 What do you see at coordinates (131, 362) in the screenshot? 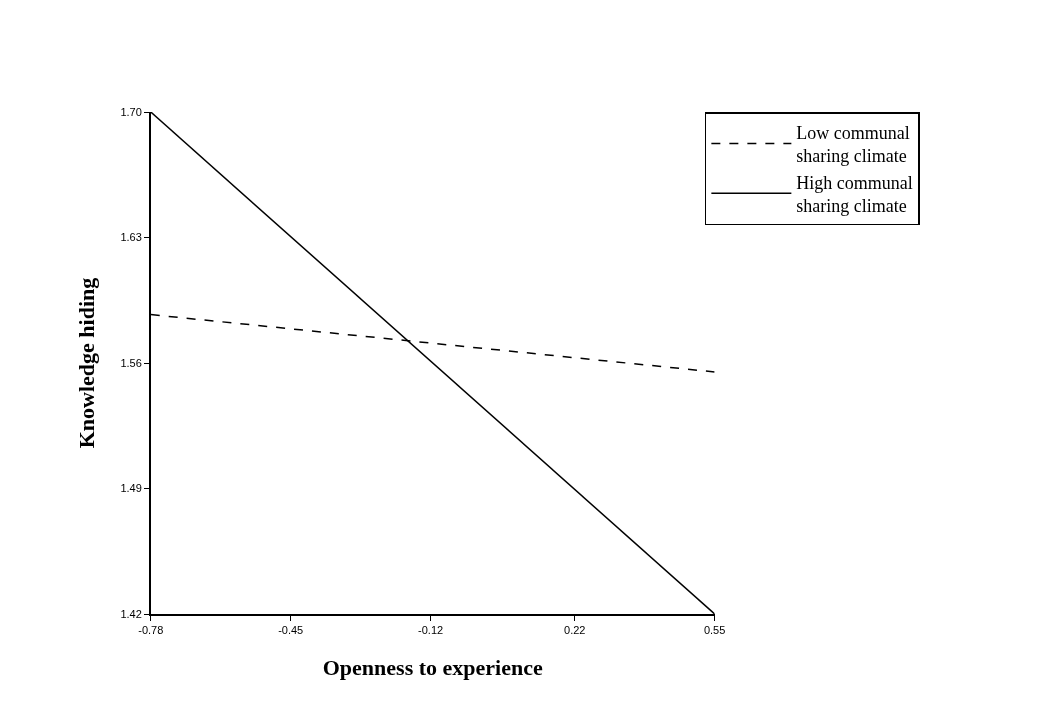
I see `y-tick-label: 1.56` at bounding box center [131, 362].